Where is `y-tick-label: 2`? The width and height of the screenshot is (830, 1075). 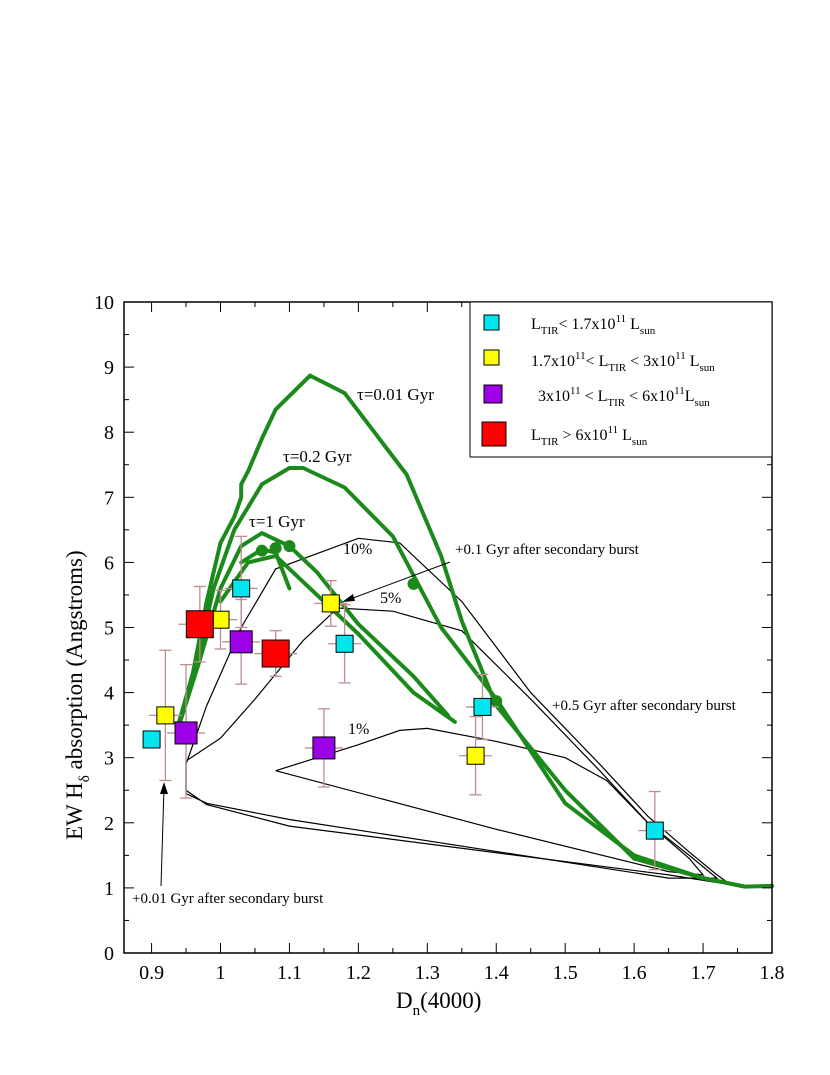
y-tick-label: 2 is located at coordinates (109, 824).